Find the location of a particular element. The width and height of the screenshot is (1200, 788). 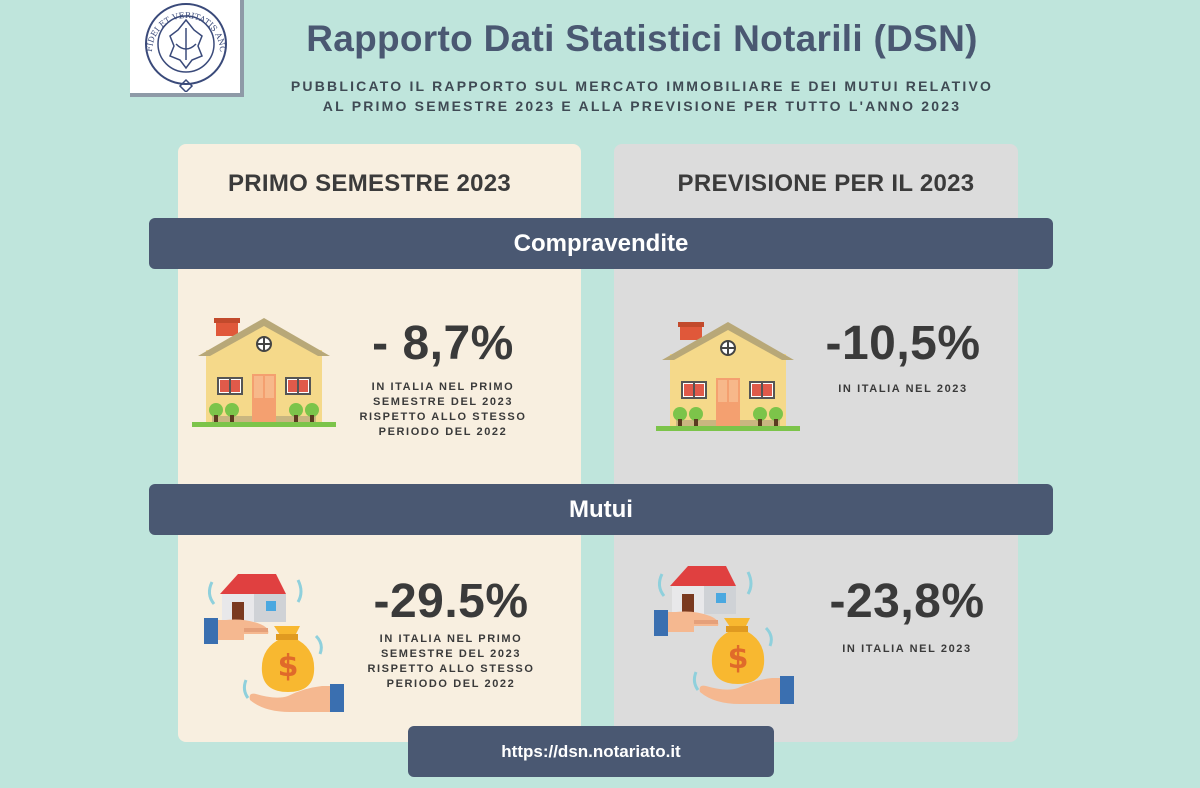

website-link: https://dsn.notariato.it is located at coordinates (591, 751).